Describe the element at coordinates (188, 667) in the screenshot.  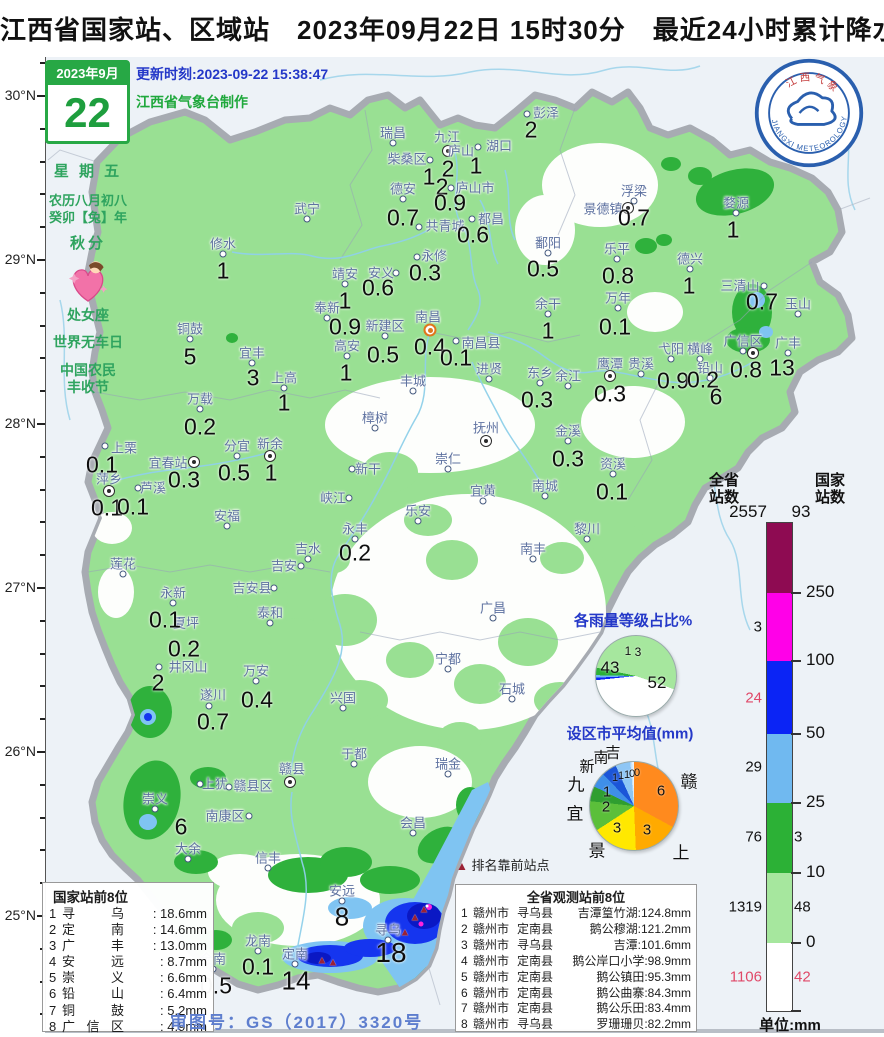
I see `map-city-label: 井冈山` at that location.